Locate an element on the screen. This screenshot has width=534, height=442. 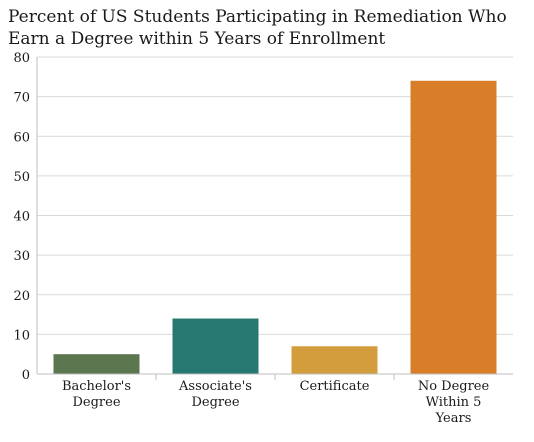
x-category-label: Years is located at coordinates (453, 418).